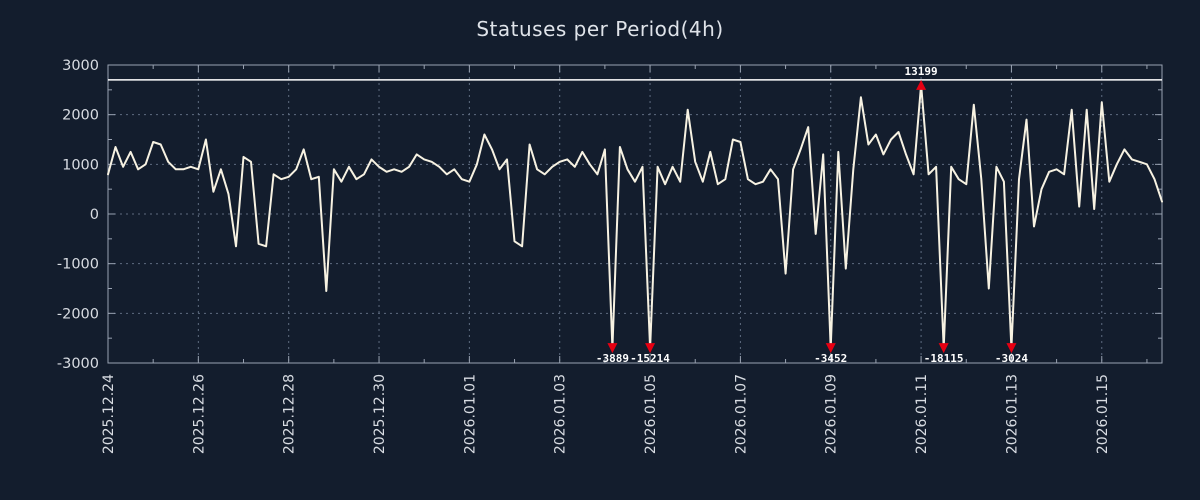 The width and height of the screenshot is (1200, 500). What do you see at coordinates (80, 116) in the screenshot?
I see `y-tick-label: 2000` at bounding box center [80, 116].